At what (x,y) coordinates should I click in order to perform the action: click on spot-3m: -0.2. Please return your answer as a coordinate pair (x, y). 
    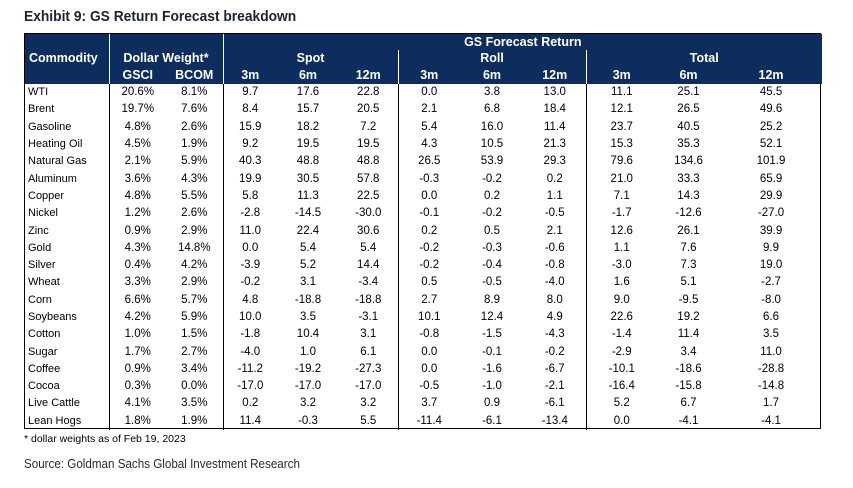
    Looking at the image, I should click on (250, 282).